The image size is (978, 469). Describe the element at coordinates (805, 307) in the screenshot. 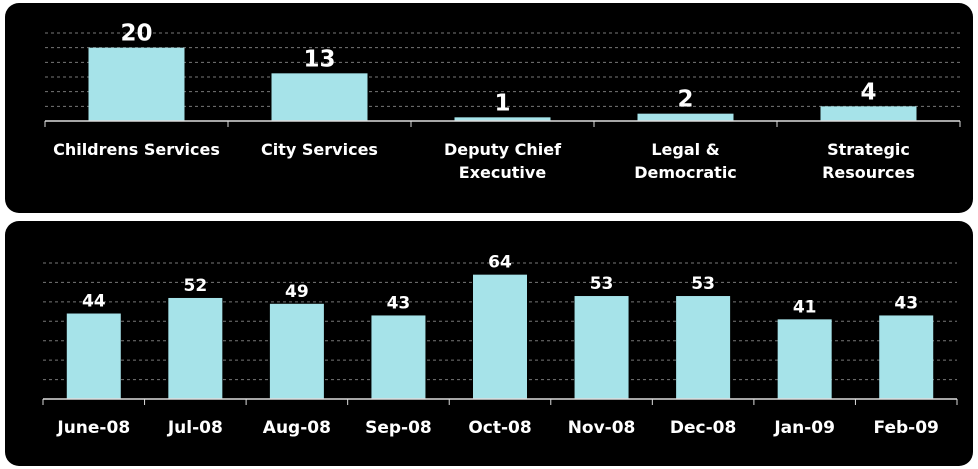

I see `value-label: 41` at that location.